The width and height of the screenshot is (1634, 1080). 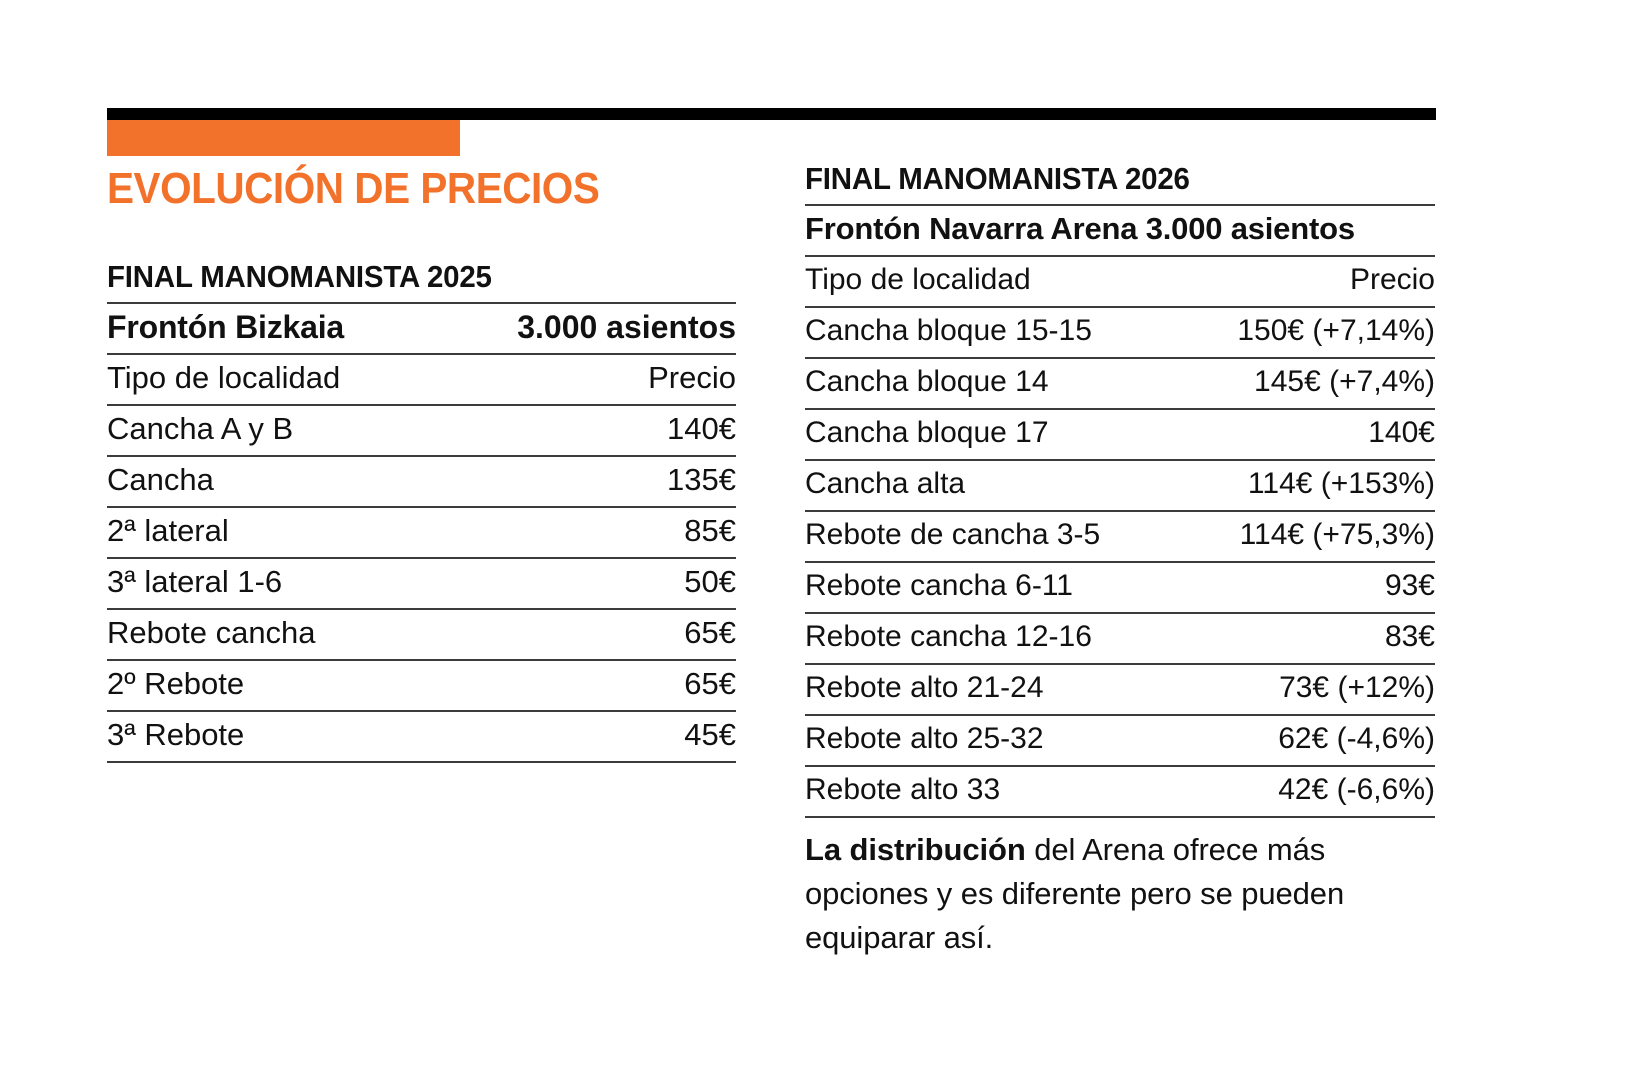 What do you see at coordinates (885, 483) in the screenshot?
I see `row-type: Cancha alta` at bounding box center [885, 483].